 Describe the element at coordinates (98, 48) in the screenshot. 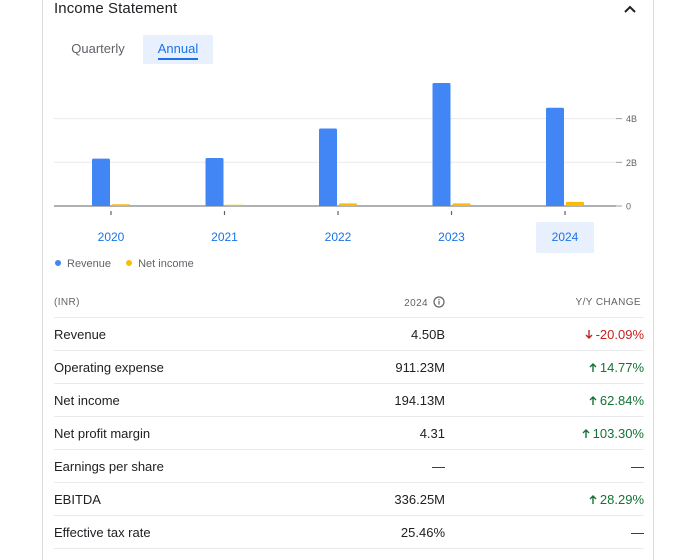

I see `tab-quarterly: Quarterly` at that location.